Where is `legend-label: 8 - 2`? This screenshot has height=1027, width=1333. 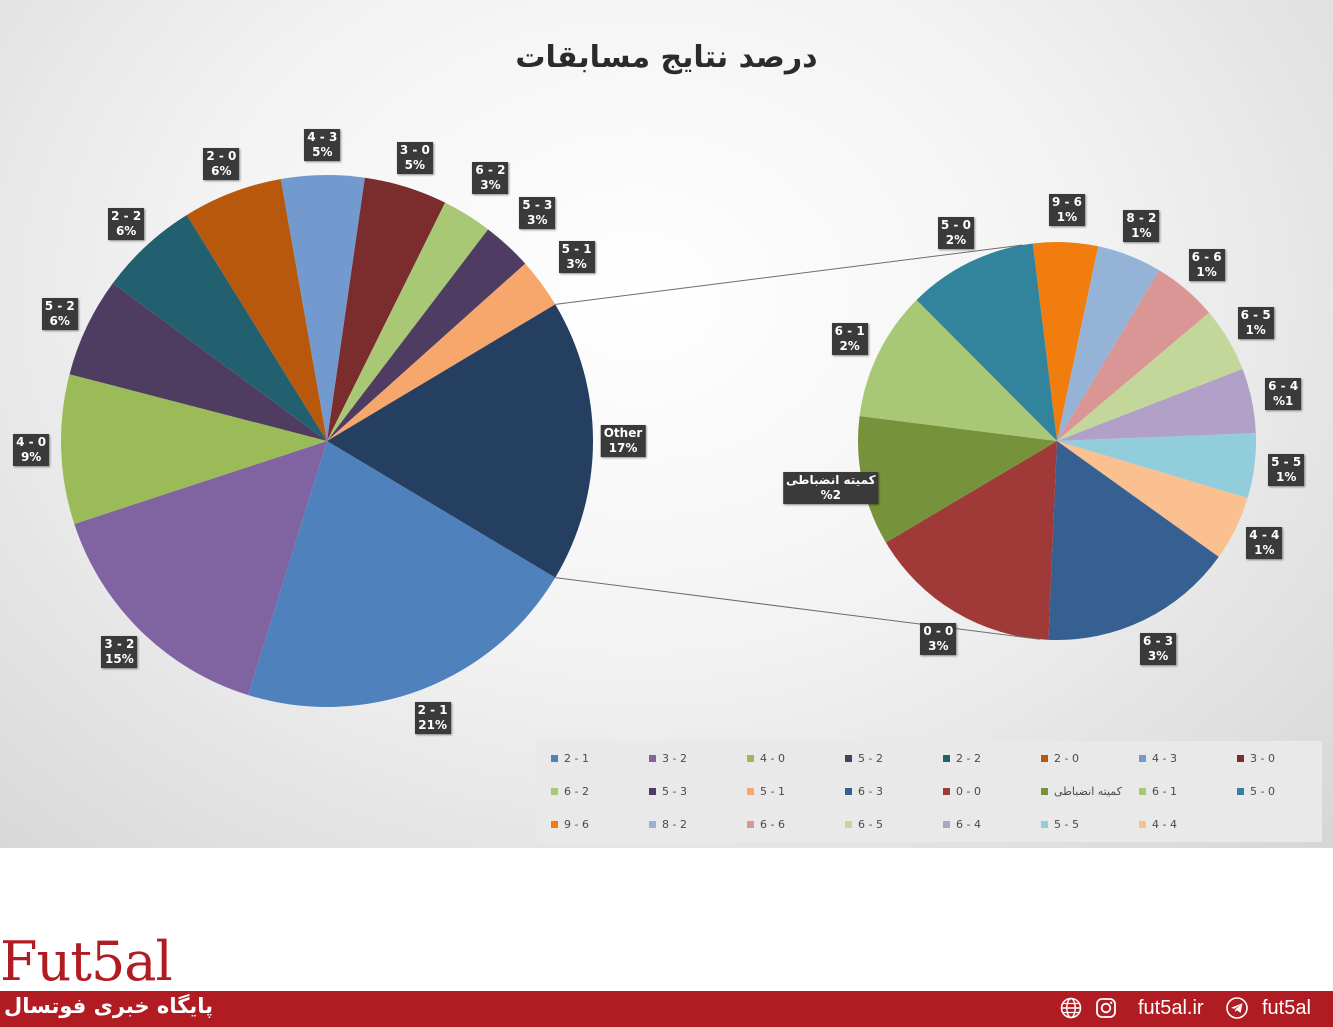 legend-label: 8 - 2 is located at coordinates (674, 824).